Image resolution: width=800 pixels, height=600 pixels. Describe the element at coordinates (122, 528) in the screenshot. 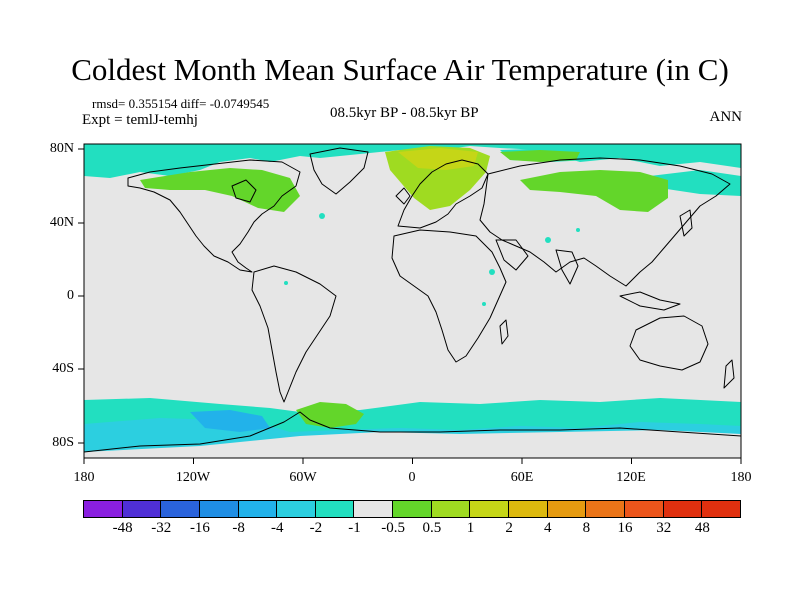

I see `legend-label: -48` at that location.